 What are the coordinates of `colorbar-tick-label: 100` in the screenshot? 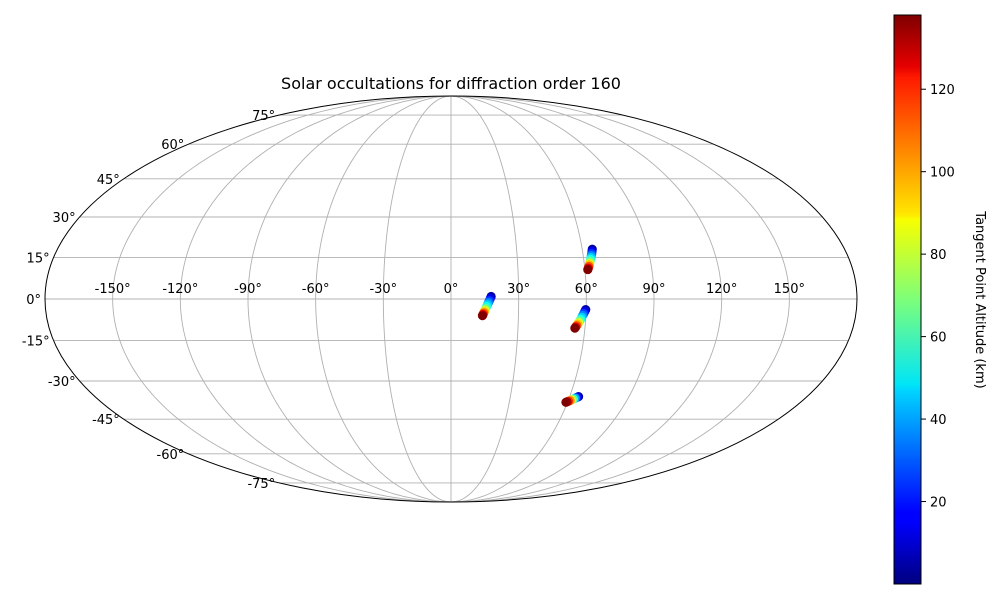 It's located at (942, 173).